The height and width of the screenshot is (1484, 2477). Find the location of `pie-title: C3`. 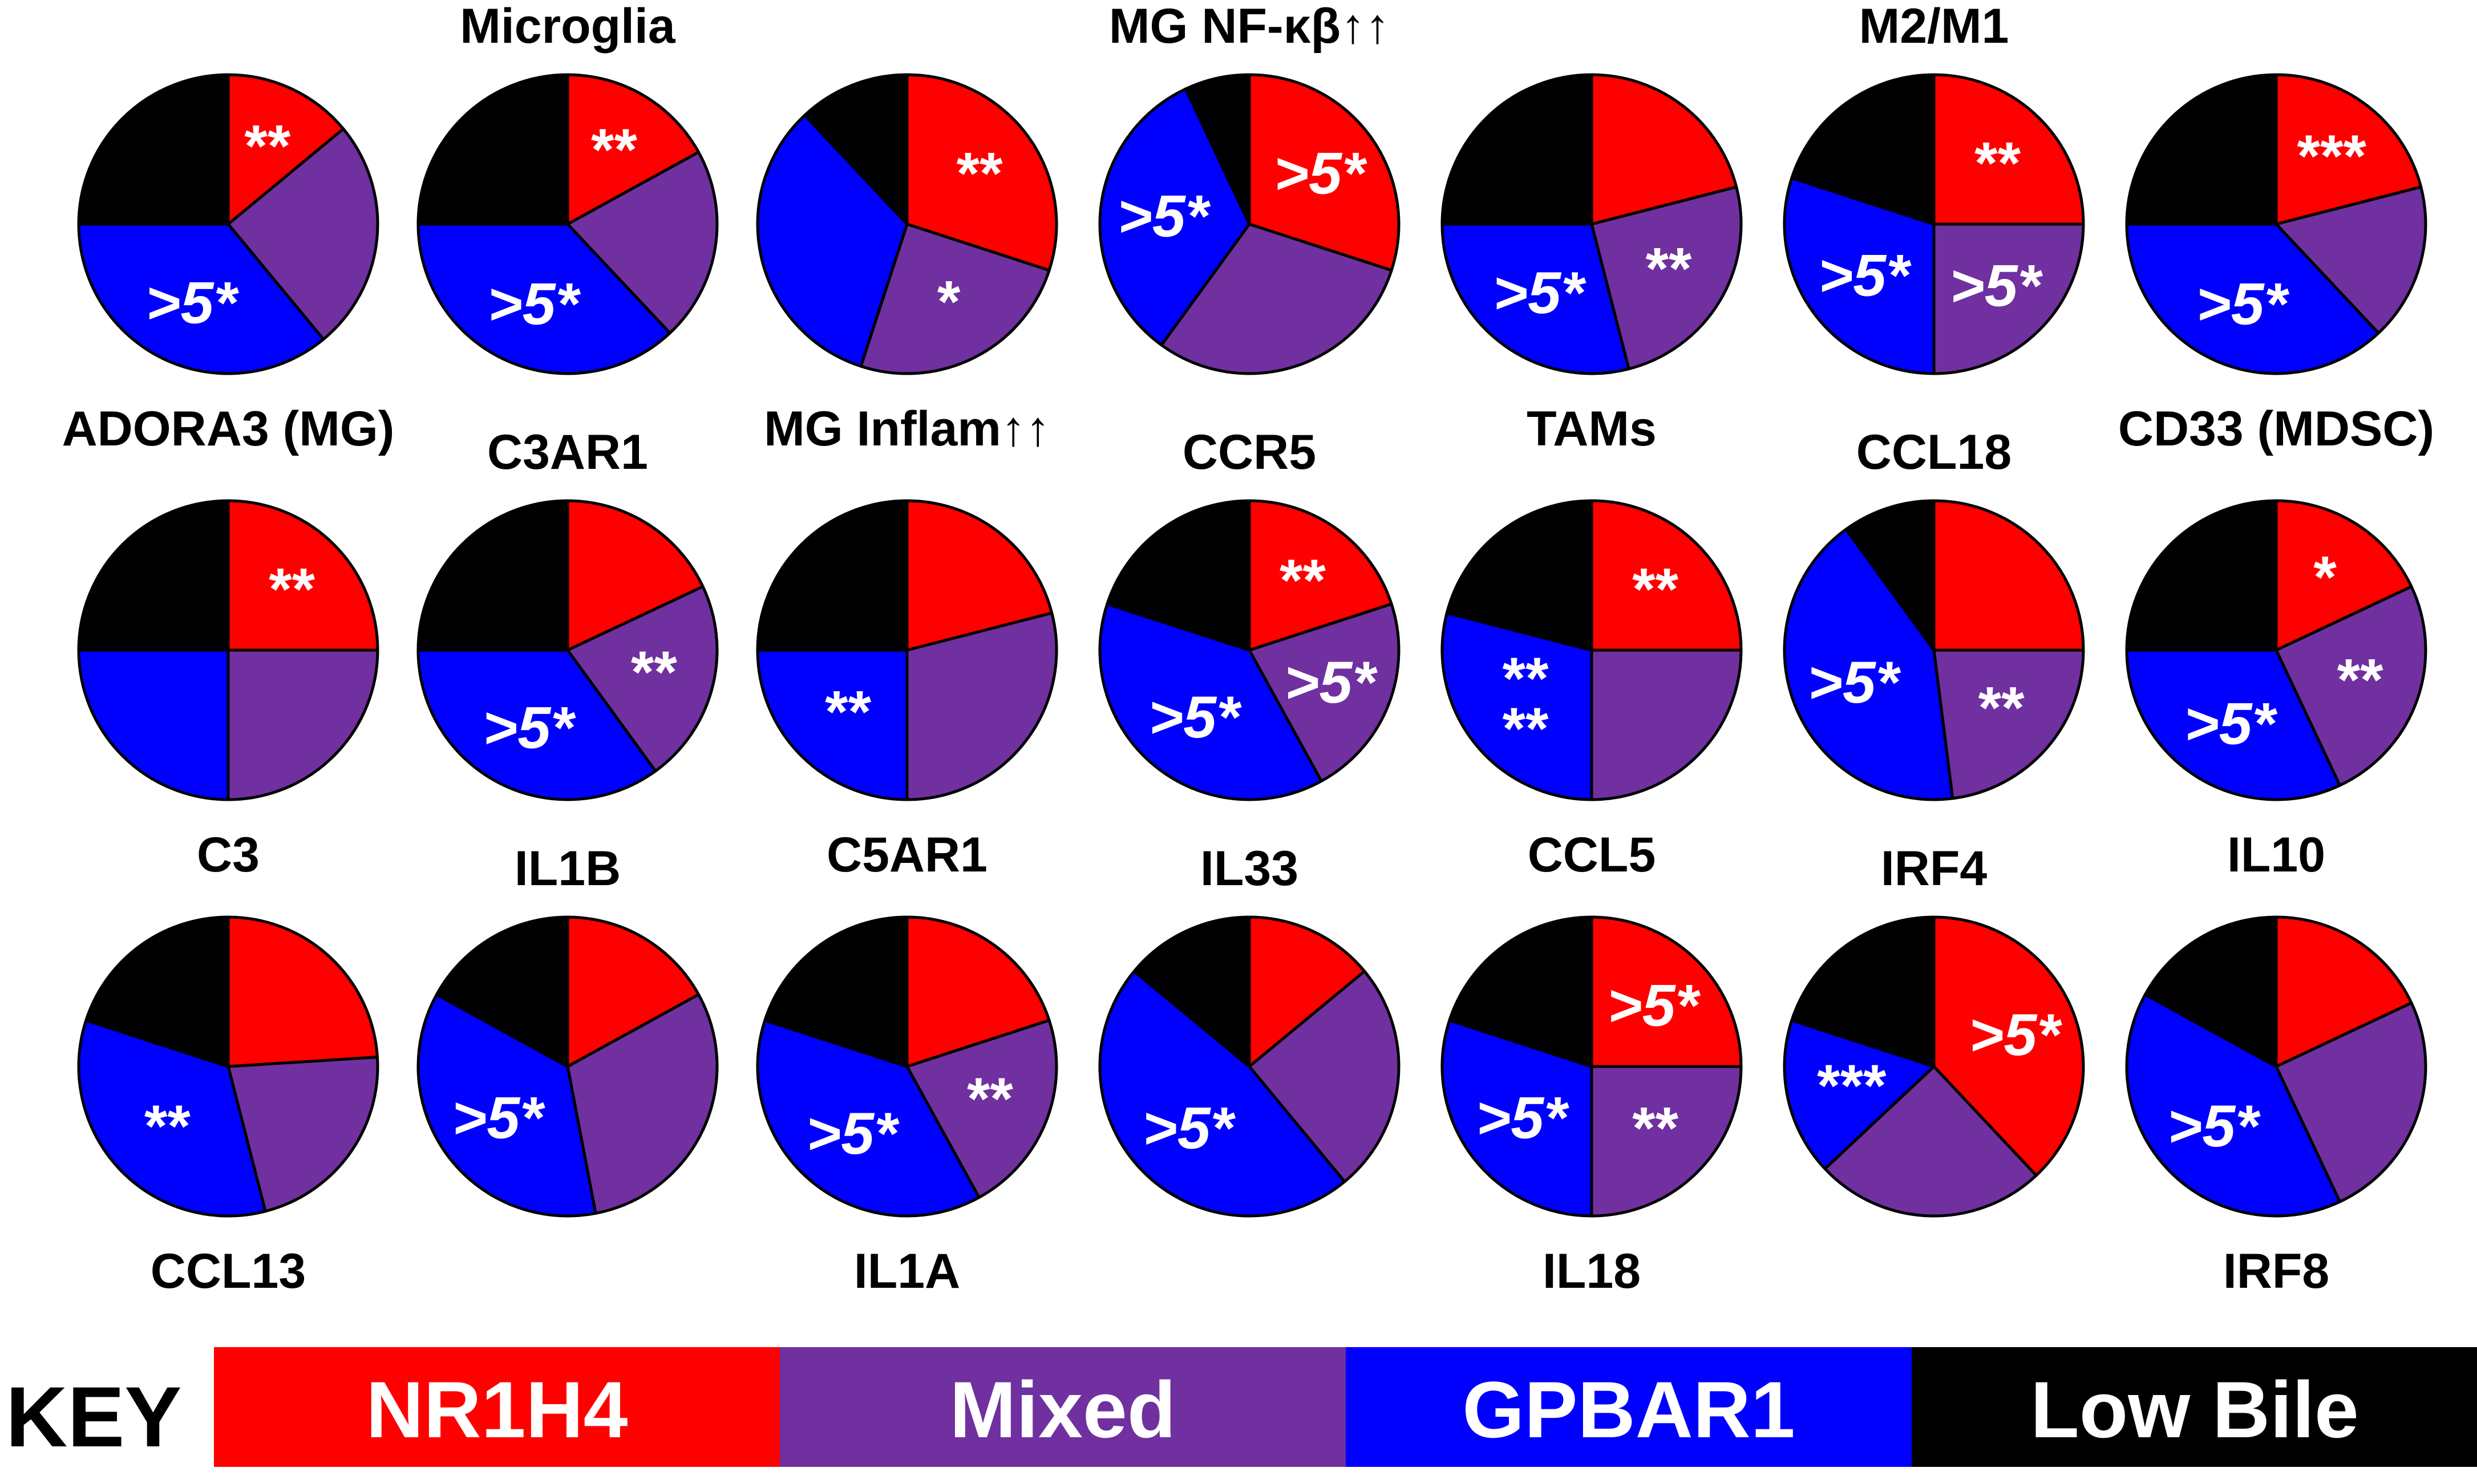

pie-title: C3 is located at coordinates (228, 855).